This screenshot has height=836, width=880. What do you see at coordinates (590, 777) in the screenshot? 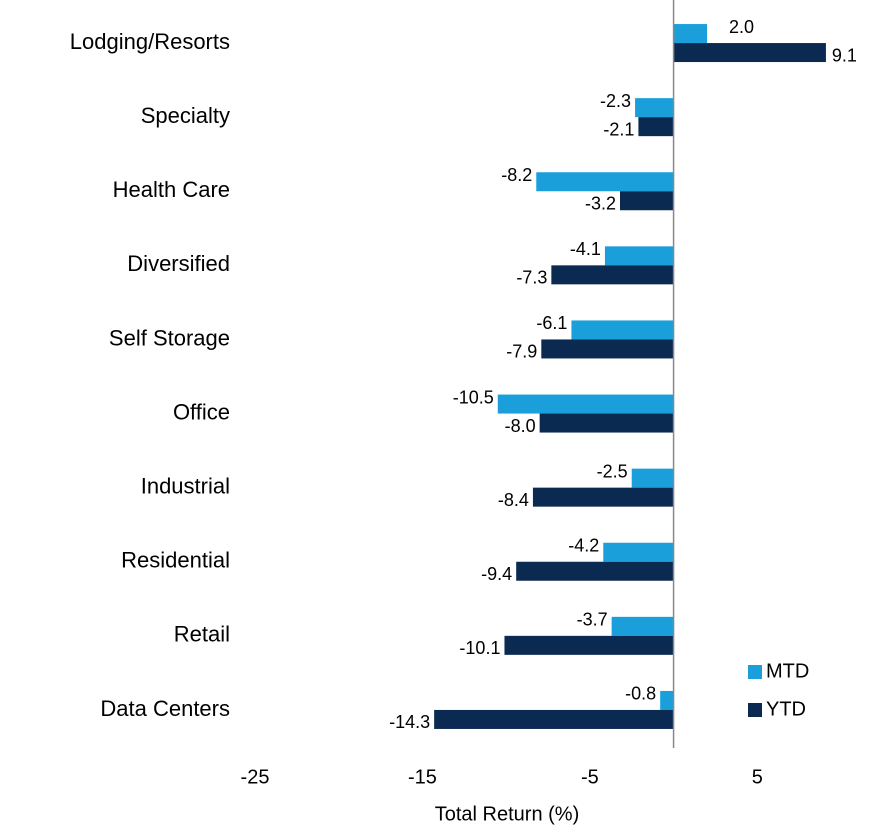
I see `x-tick-label: -5` at bounding box center [590, 777].